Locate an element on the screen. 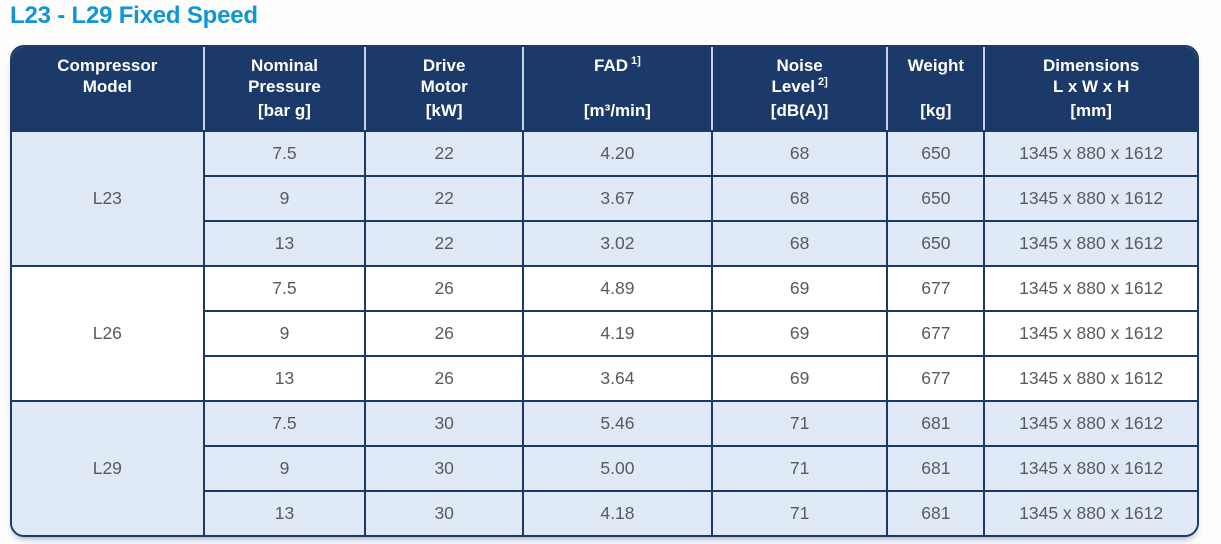 Image resolution: width=1221 pixels, height=544 pixels. header-label: Drive Motor is located at coordinates (444, 76).